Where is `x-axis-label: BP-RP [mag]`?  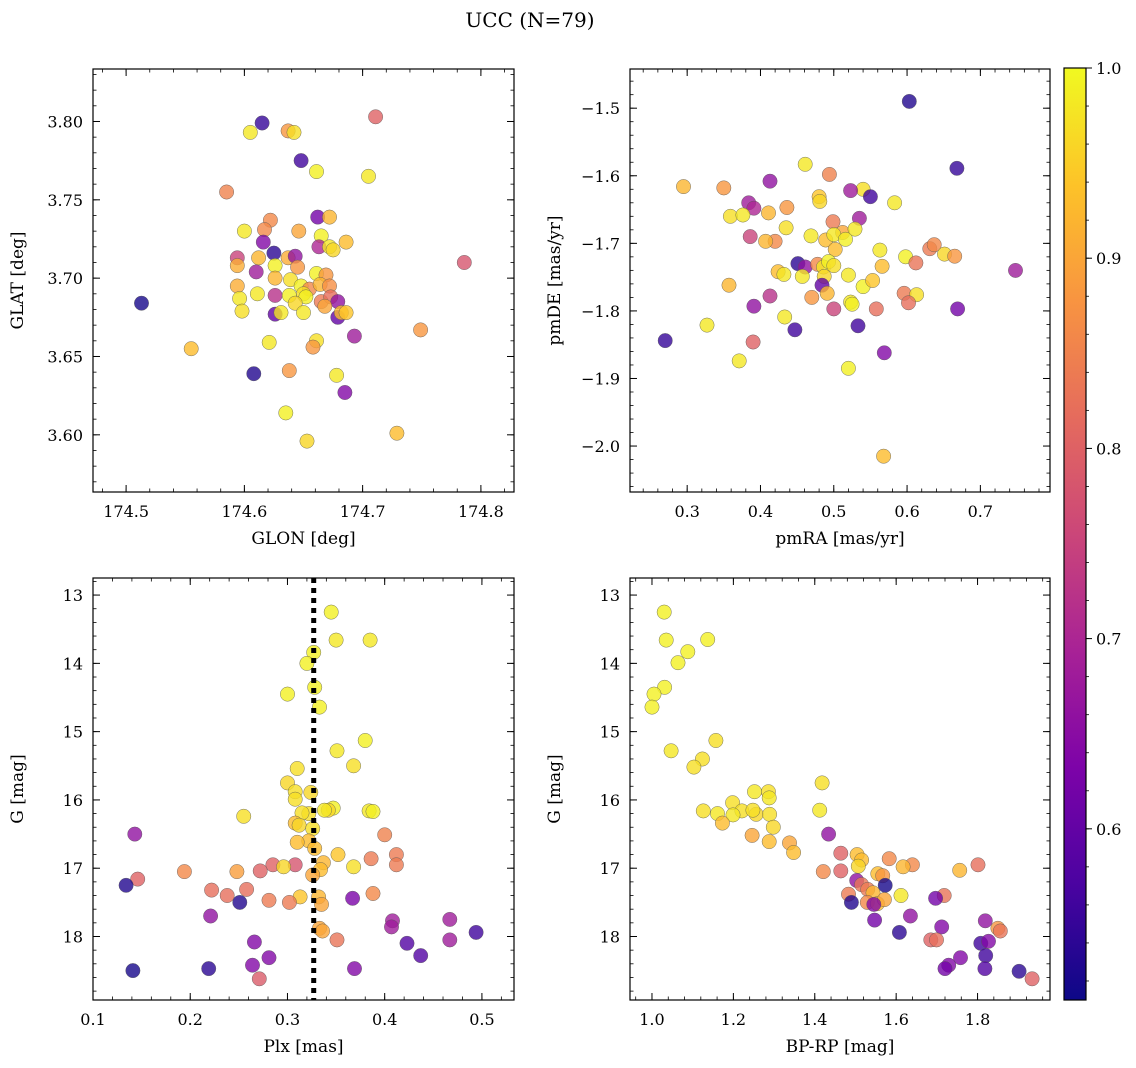
x-axis-label: BP-RP [mag] is located at coordinates (840, 1047).